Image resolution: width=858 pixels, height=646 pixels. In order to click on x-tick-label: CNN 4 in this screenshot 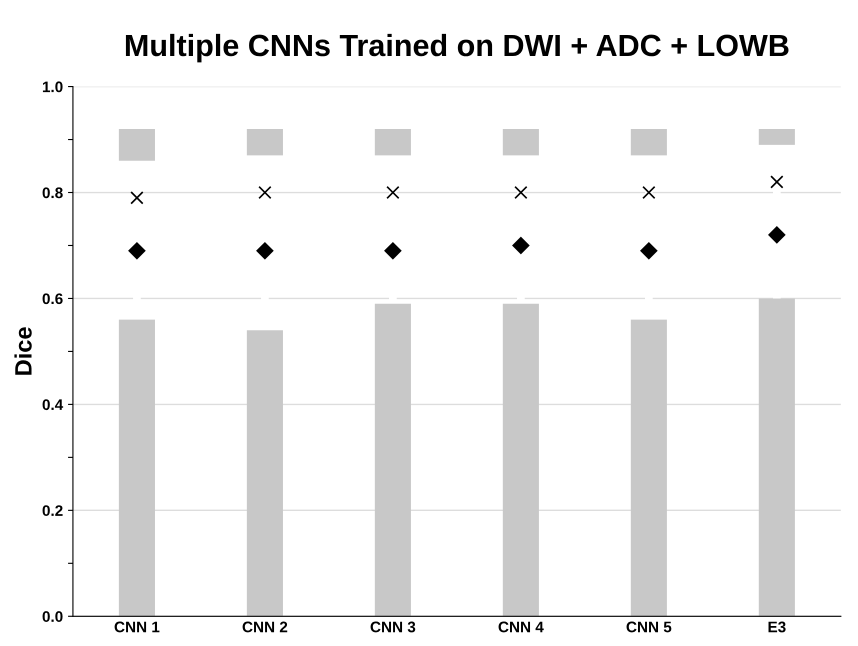, I will do `click(521, 627)`.